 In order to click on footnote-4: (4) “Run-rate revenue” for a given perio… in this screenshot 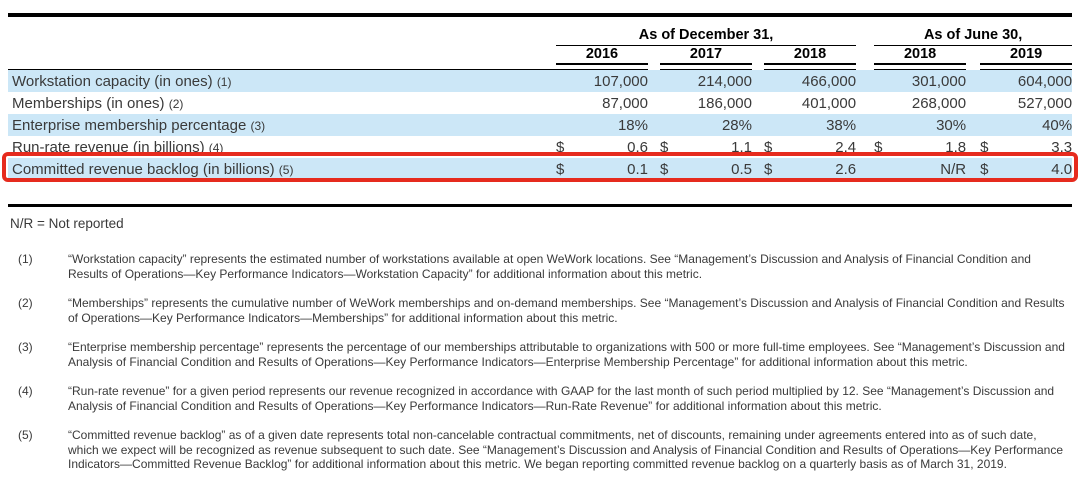, I will do `click(544, 398)`.